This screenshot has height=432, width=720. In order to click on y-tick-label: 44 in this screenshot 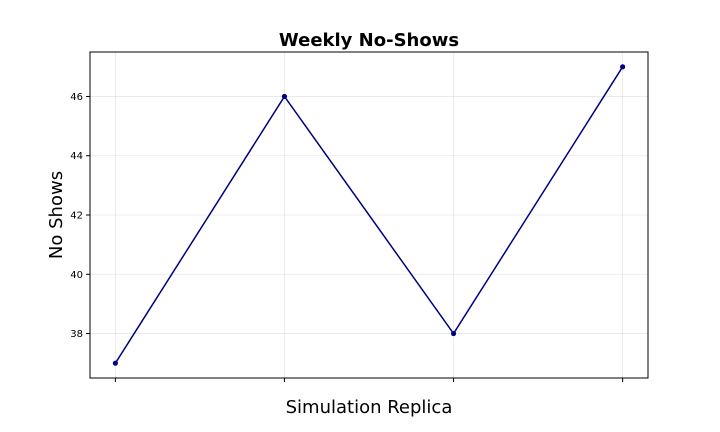, I will do `click(76, 156)`.